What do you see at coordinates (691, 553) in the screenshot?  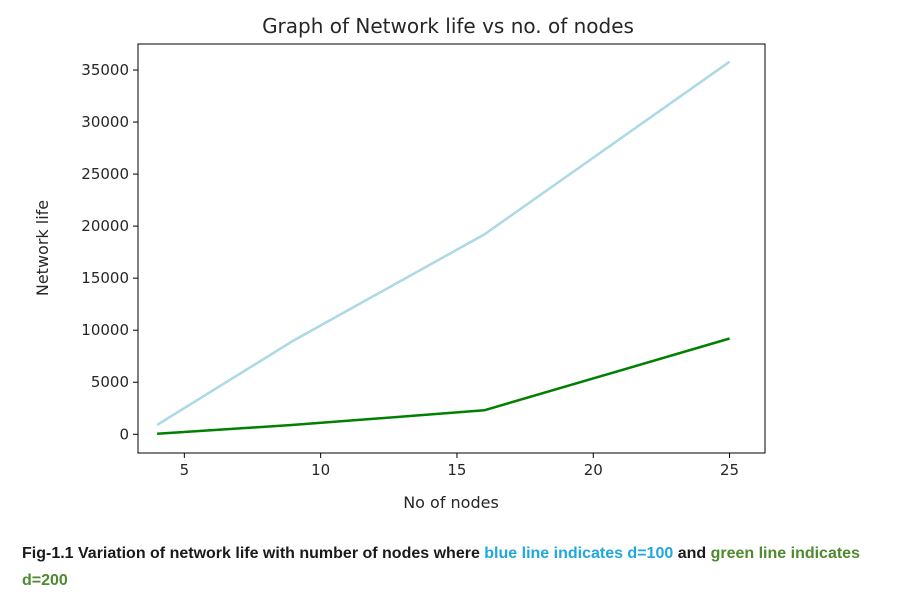 I see `caption-middle: and` at bounding box center [691, 553].